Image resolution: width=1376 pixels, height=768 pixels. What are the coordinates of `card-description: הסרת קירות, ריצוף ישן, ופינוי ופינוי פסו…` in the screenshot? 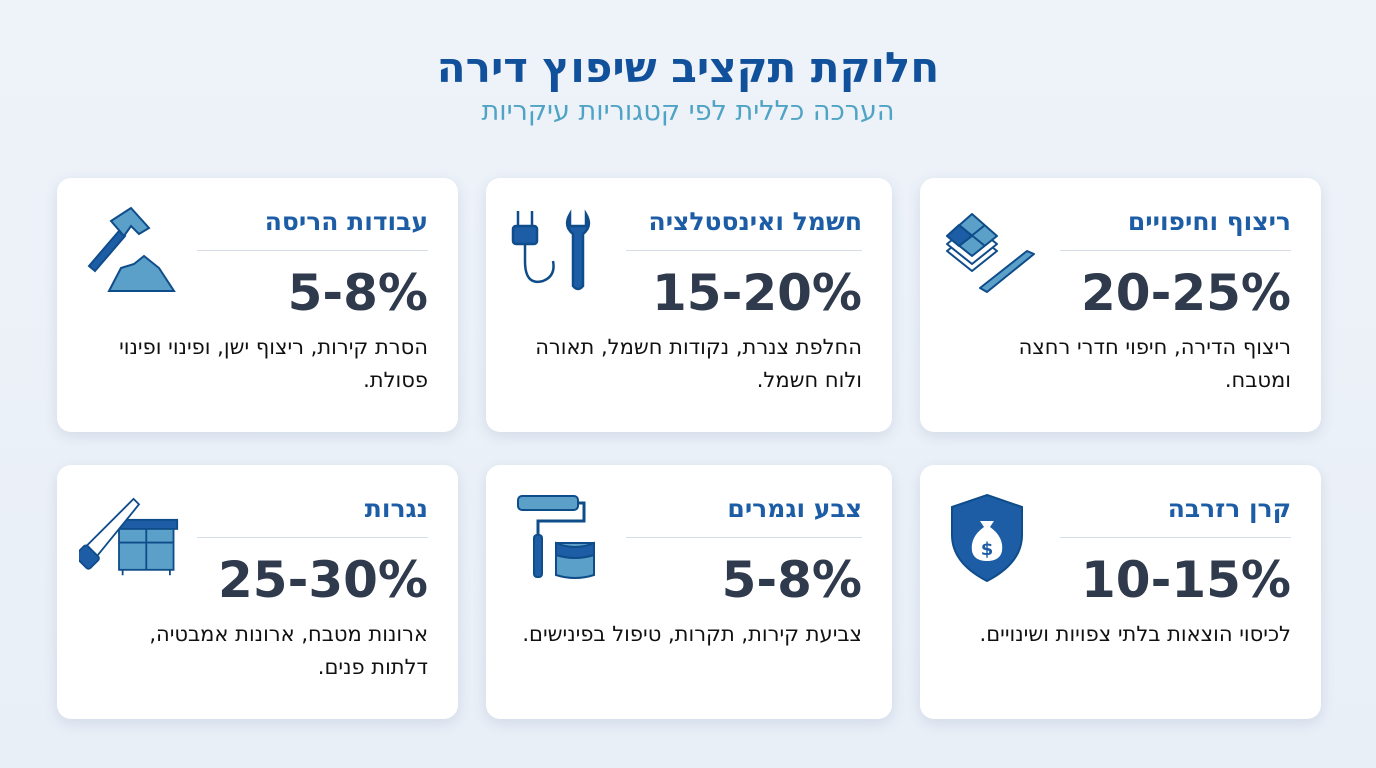 It's located at (273, 363).